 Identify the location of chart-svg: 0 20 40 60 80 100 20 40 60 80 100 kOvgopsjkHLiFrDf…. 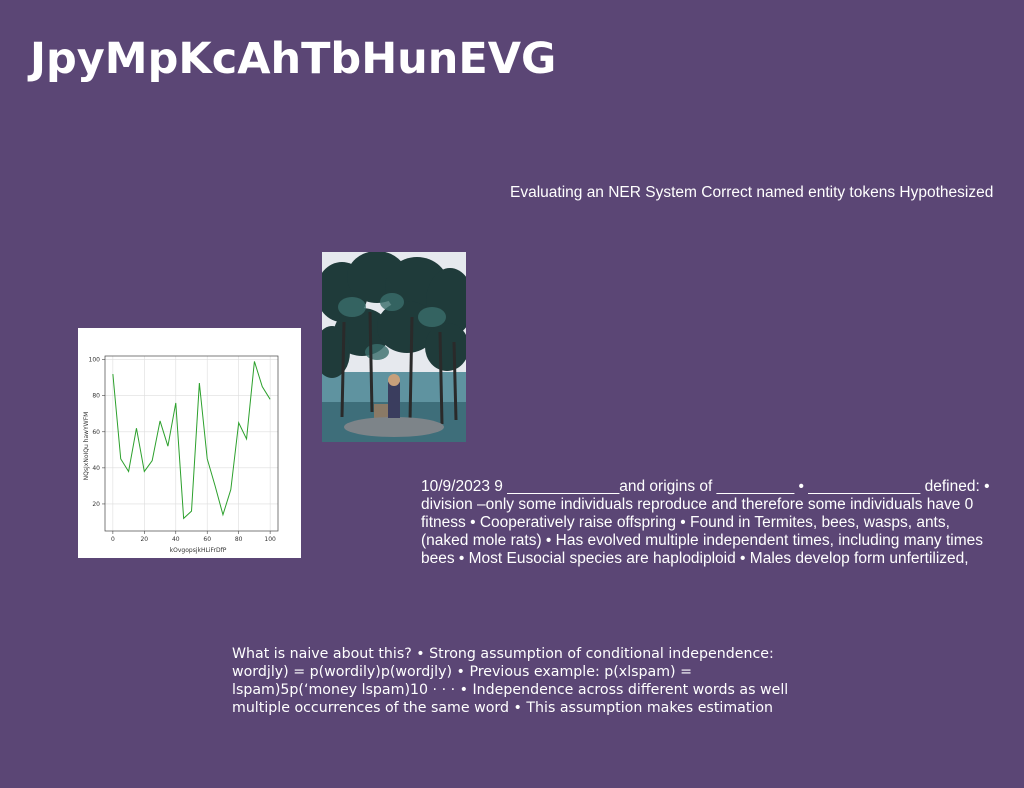
(189, 443).